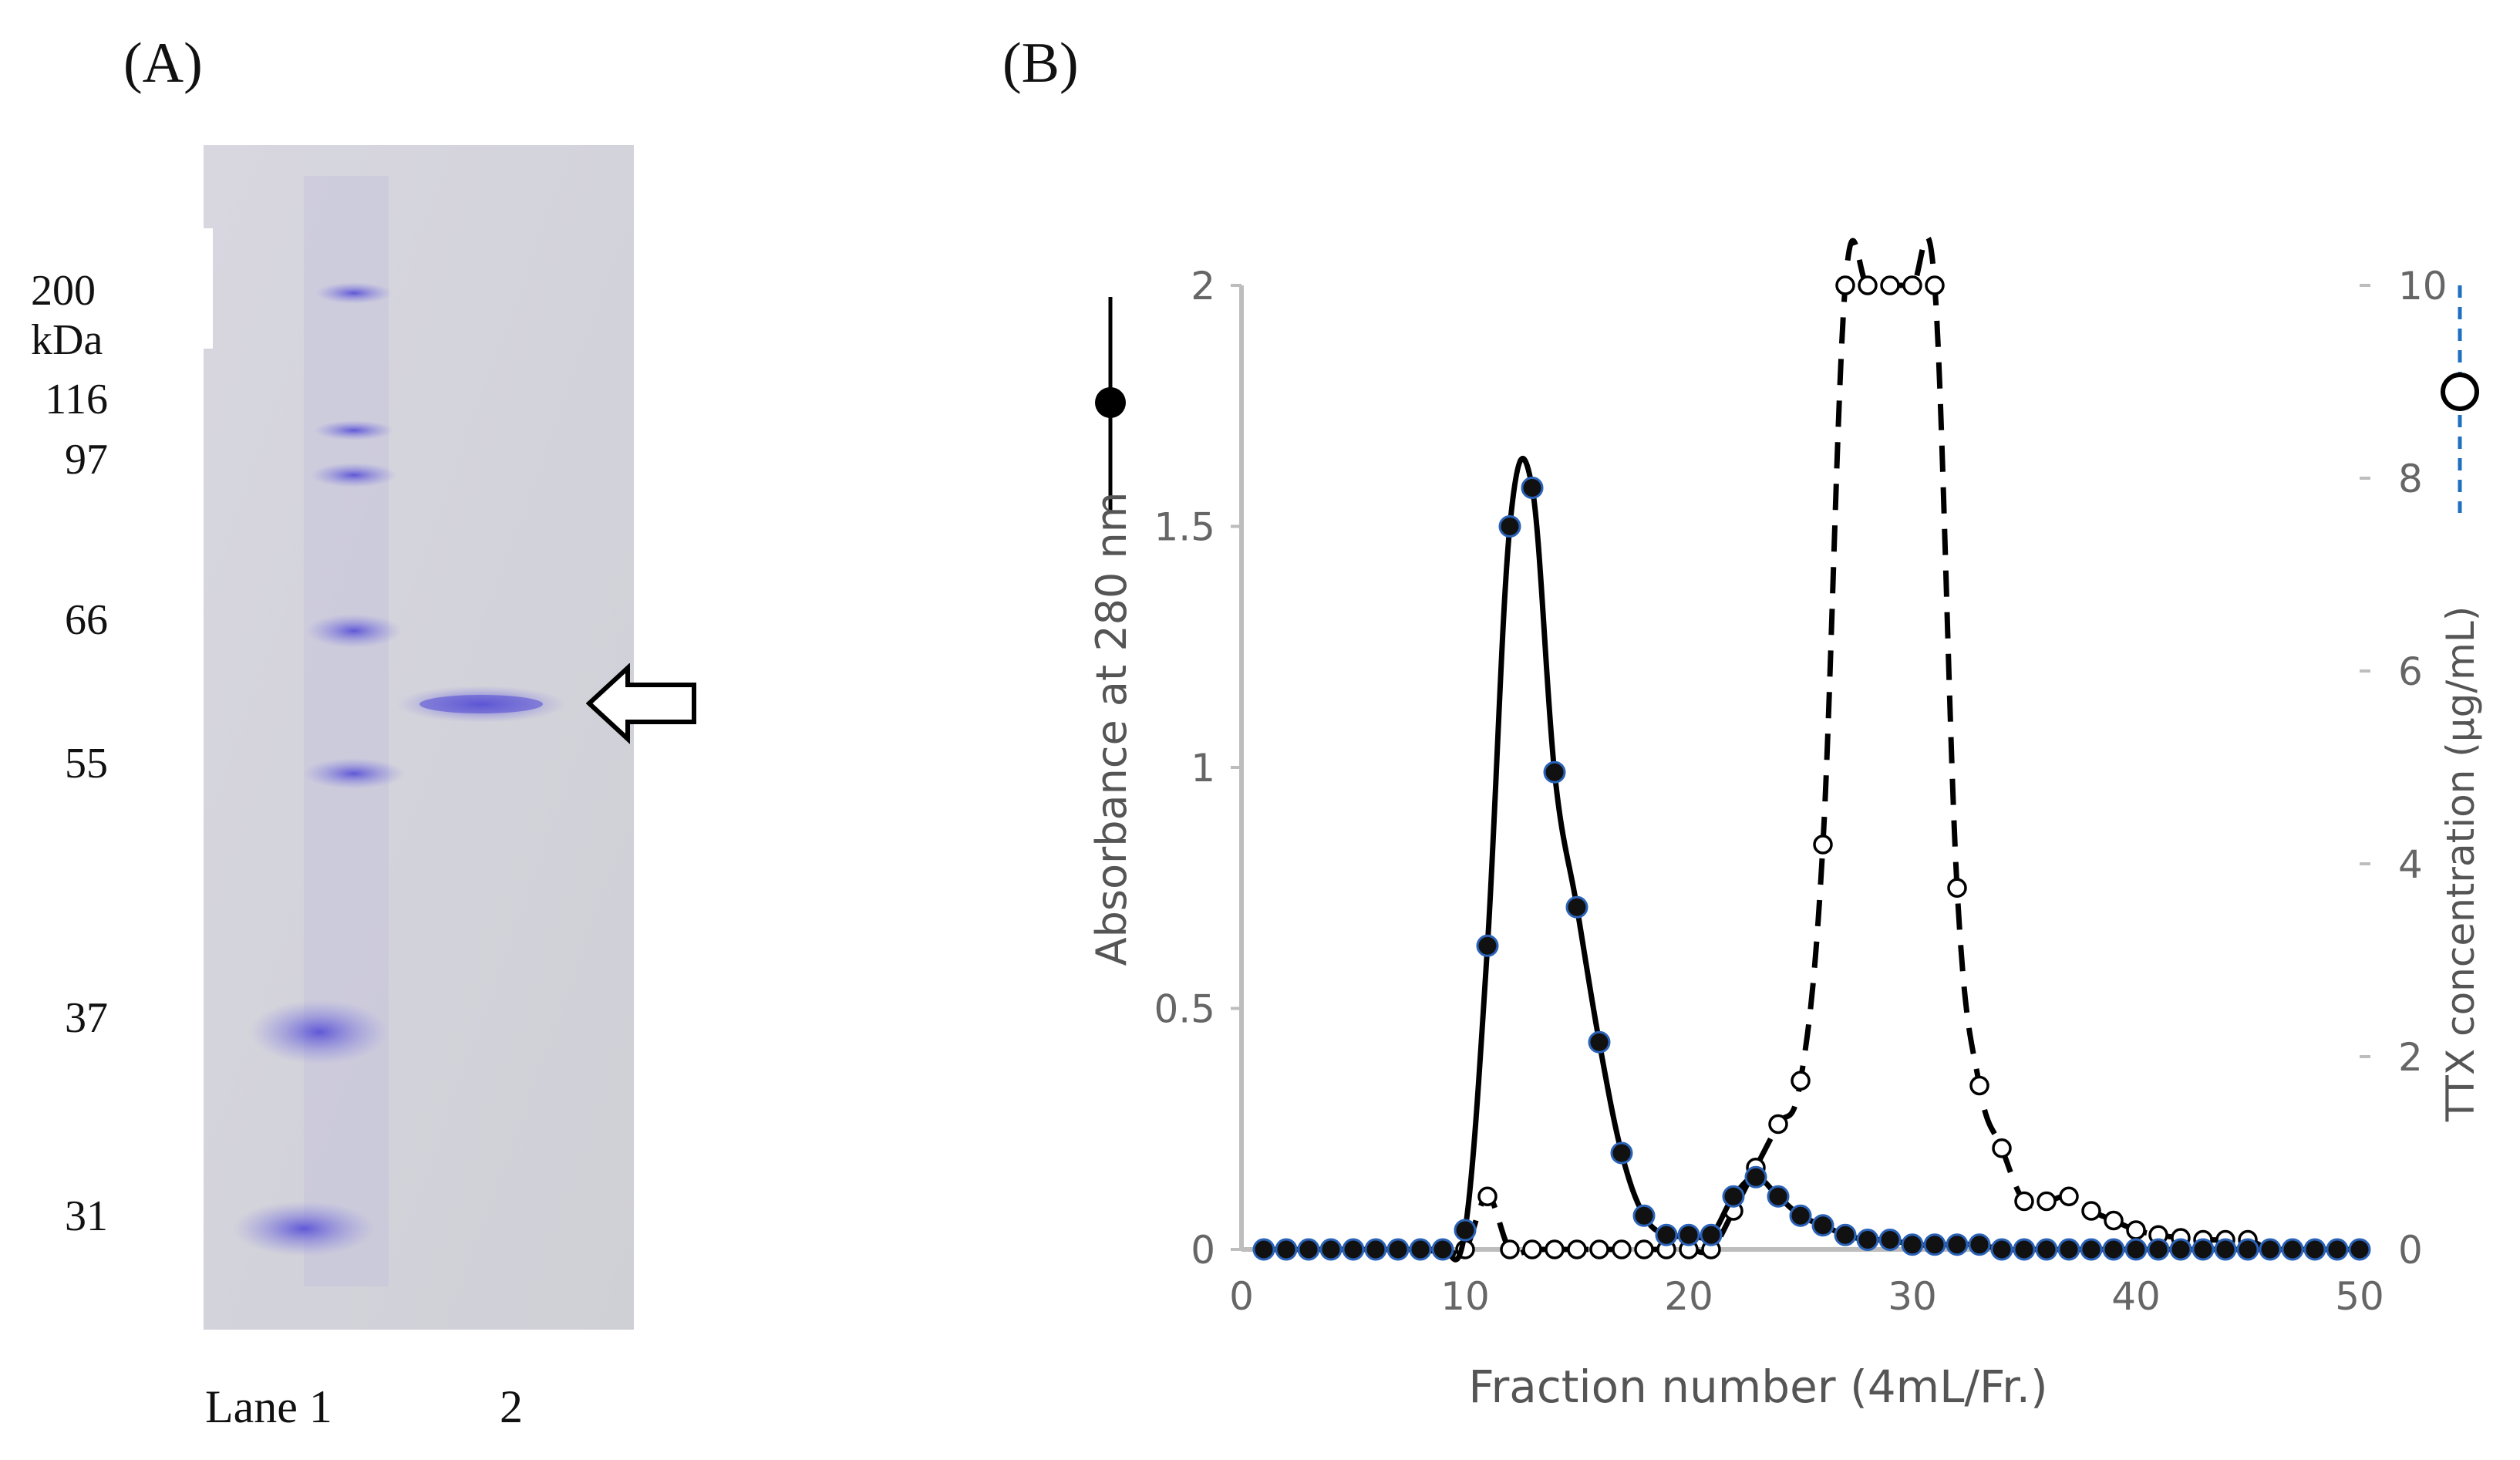 This screenshot has width=2520, height=1460. What do you see at coordinates (1203, 286) in the screenshot?
I see `y-tick-label: 2` at bounding box center [1203, 286].